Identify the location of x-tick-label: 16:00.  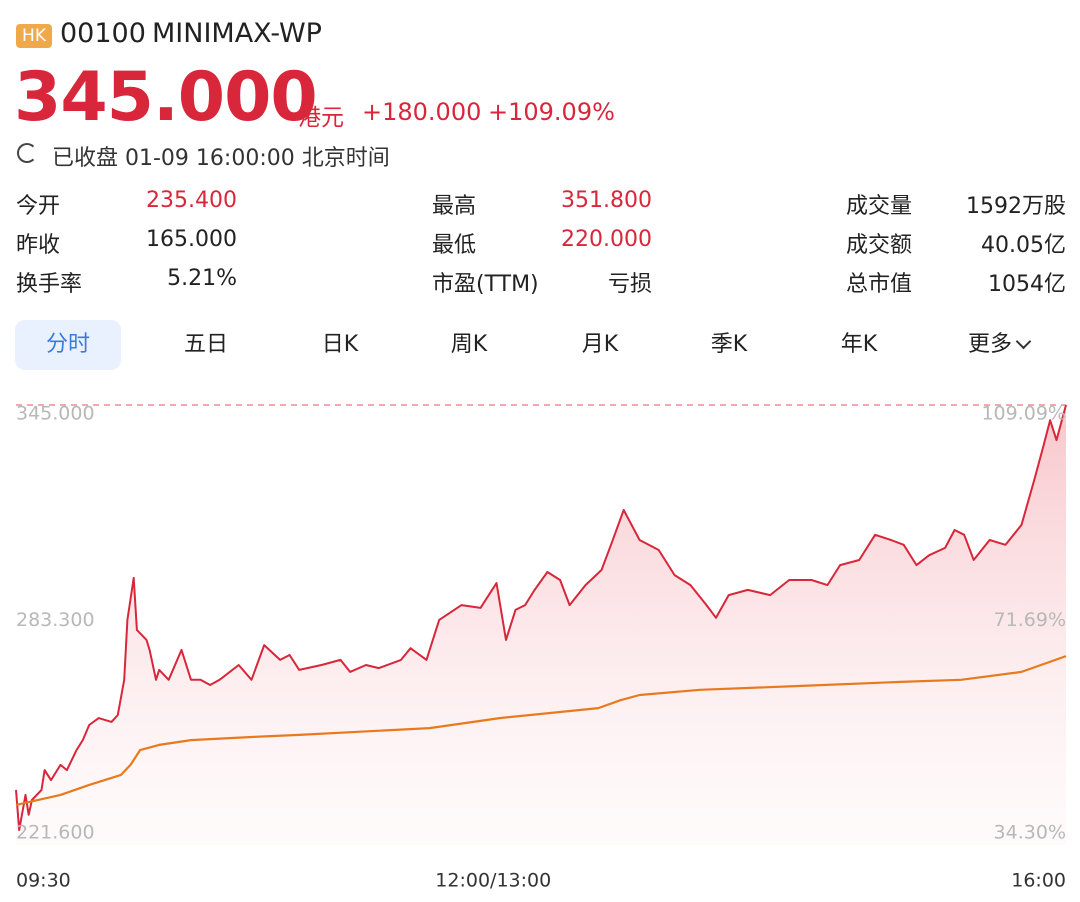
(1038, 881).